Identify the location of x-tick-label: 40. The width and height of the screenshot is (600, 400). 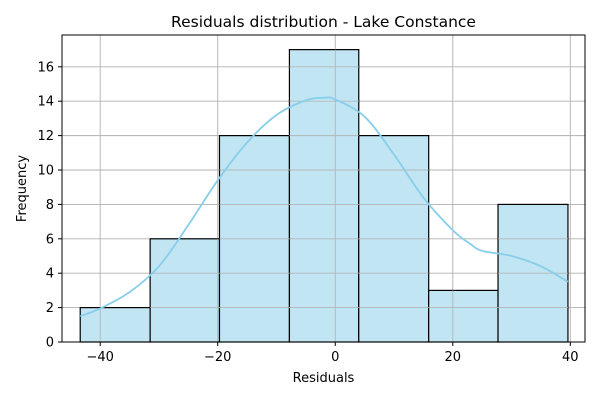
(570, 357).